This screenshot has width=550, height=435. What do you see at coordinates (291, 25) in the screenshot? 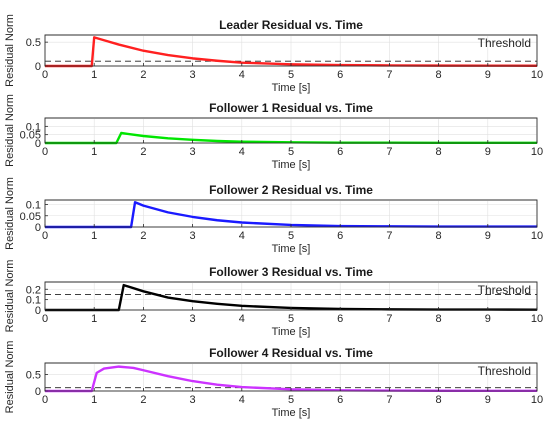
I see `chart-title: Leader Residual vs. Time` at bounding box center [291, 25].